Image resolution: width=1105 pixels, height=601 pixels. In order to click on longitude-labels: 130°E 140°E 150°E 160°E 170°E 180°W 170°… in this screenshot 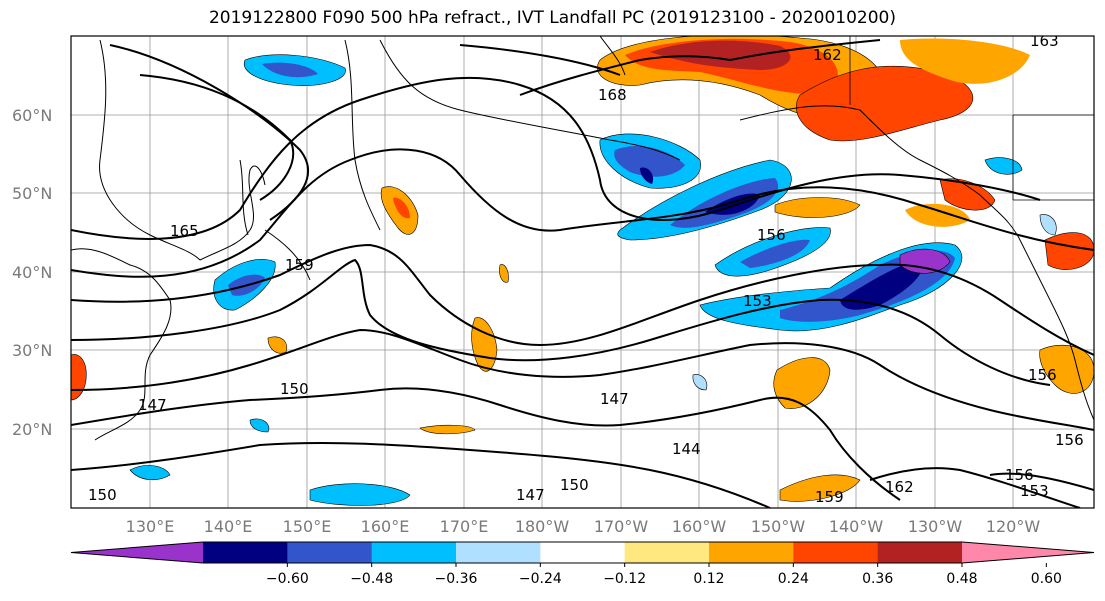, I will do `click(583, 526)`.